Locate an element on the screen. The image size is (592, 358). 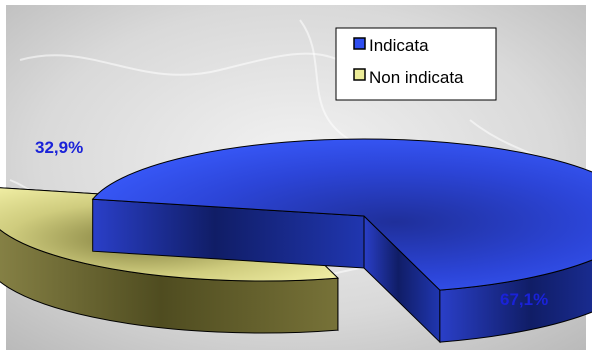
legend-swatch-non-indicata is located at coordinates (359, 74).